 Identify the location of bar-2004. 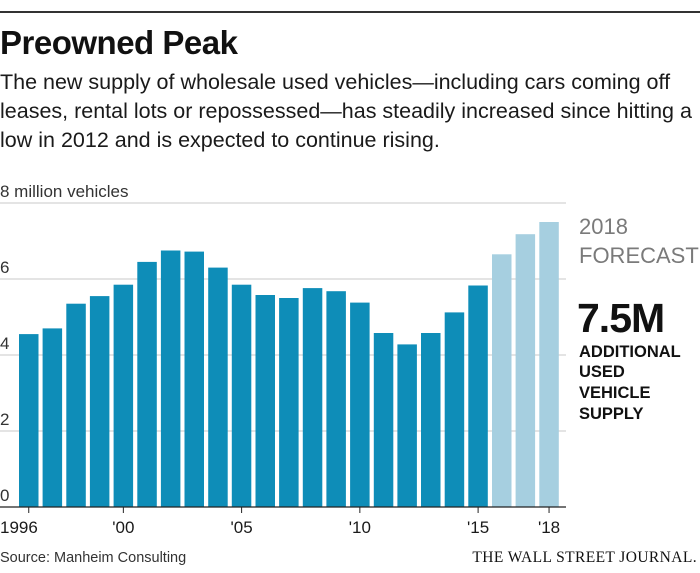
(218, 387).